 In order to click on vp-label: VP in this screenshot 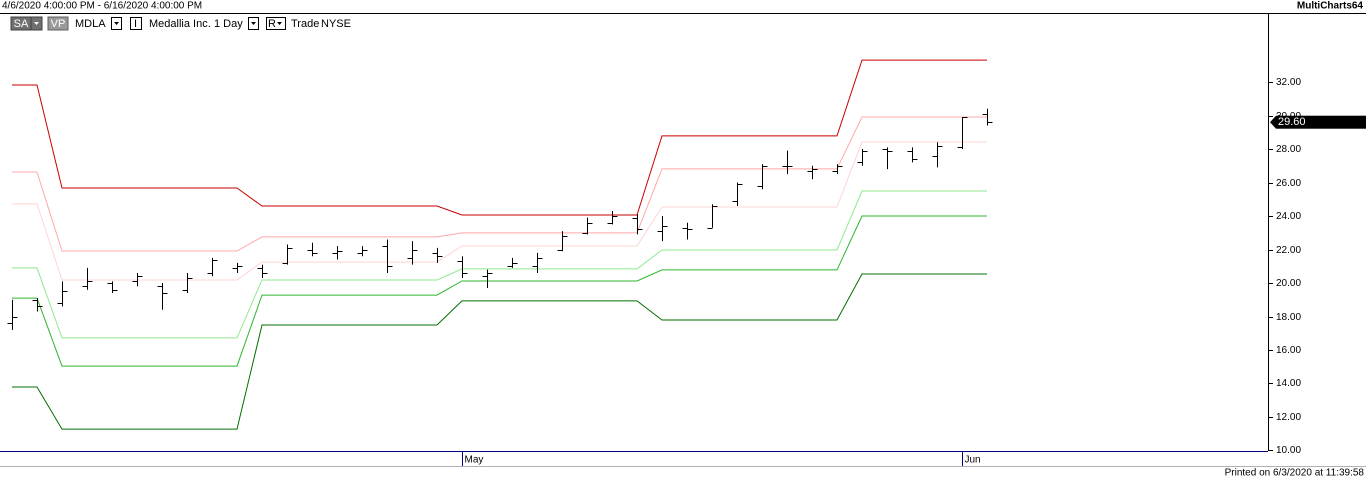, I will do `click(58, 24)`.